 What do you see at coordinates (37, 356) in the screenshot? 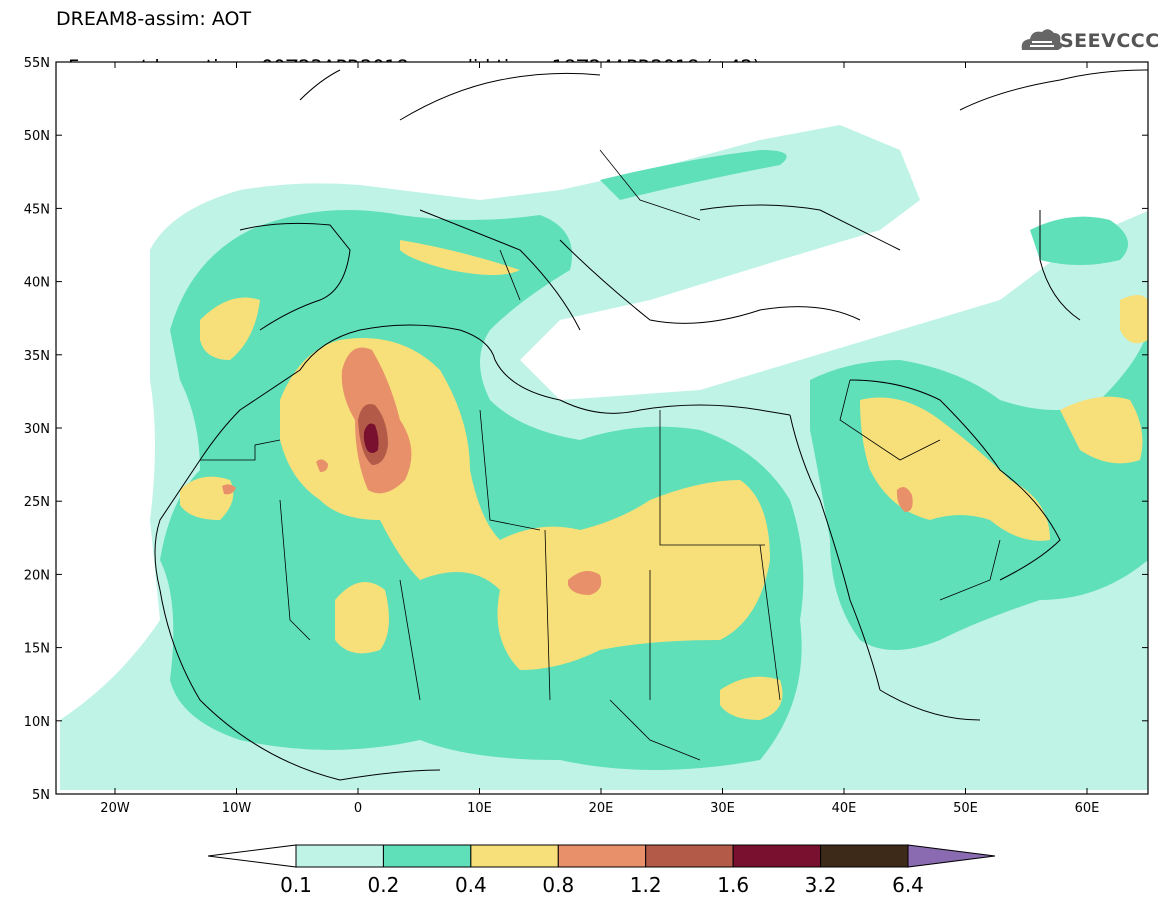
I see `lat-label: 35N` at bounding box center [37, 356].